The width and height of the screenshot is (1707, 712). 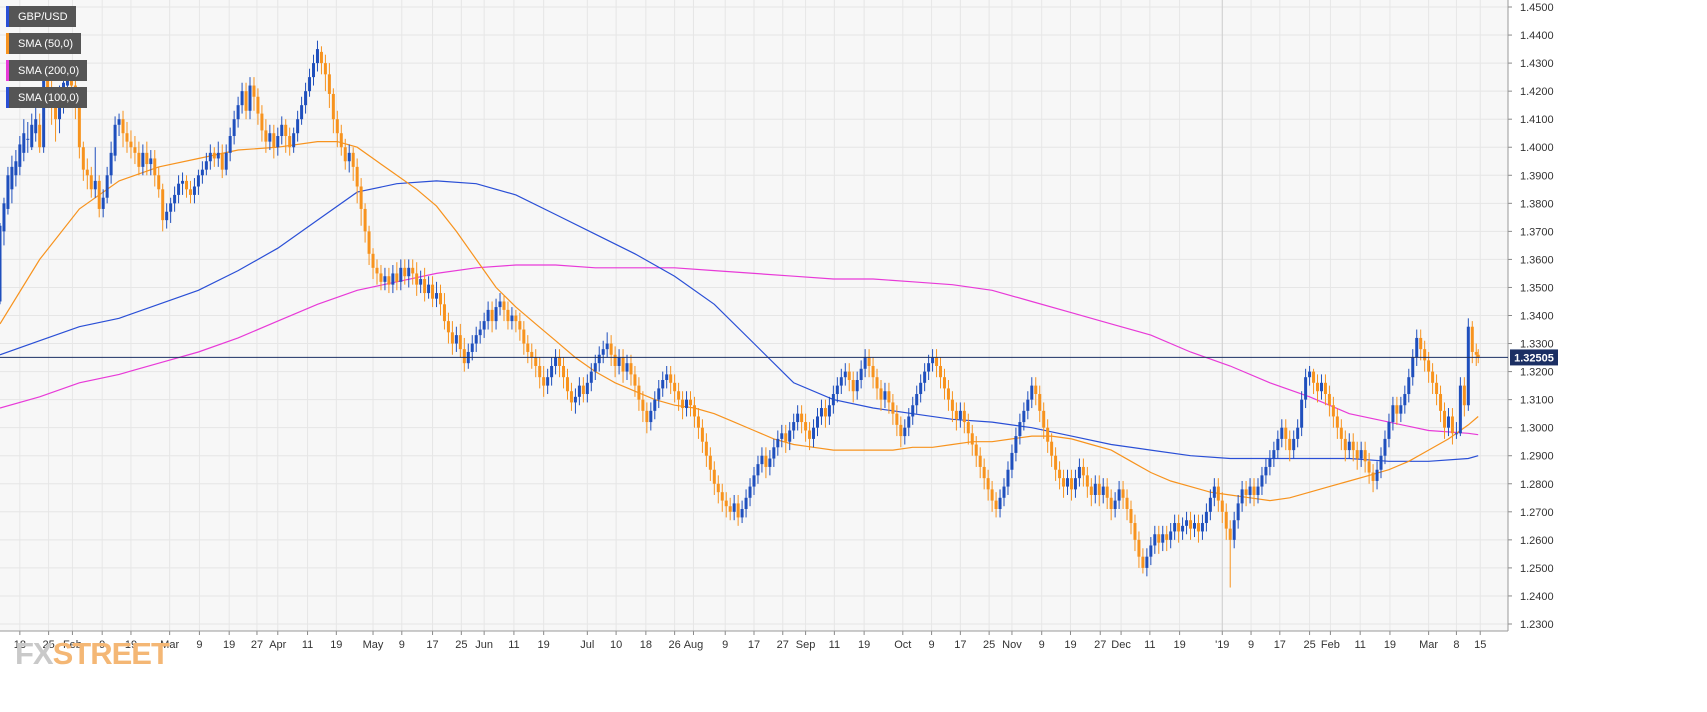 I want to click on y-tick-label: 1.3400, so click(x=1537, y=317).